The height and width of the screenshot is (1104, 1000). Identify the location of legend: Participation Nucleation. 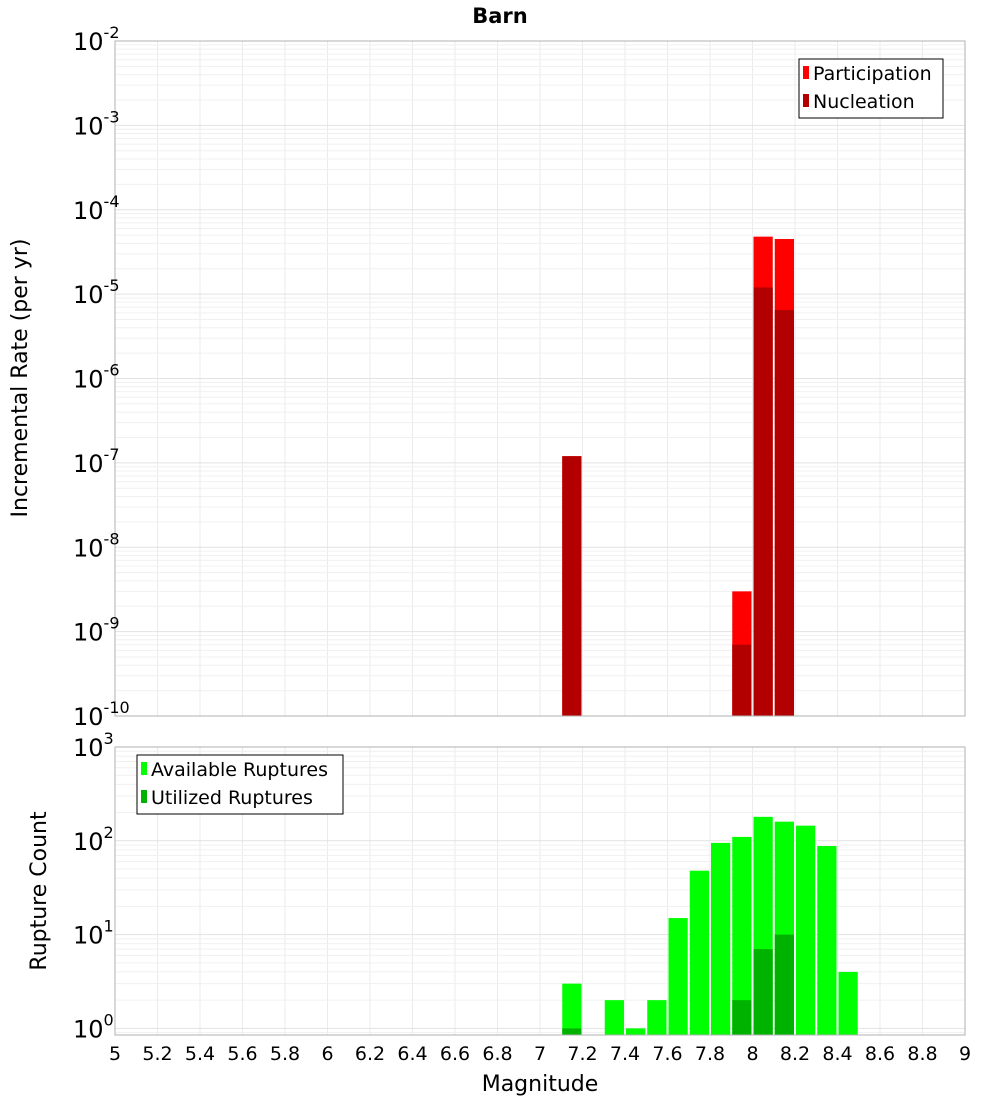
(871, 88).